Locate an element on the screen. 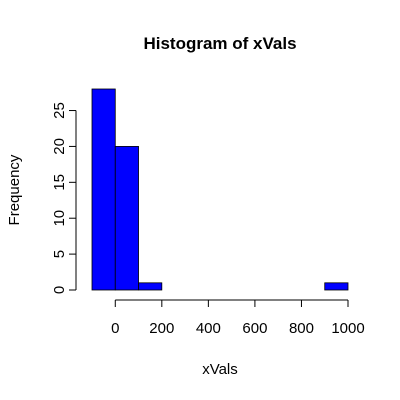 Image resolution: width=400 pixels, height=400 pixels. y-tick-label: 25 is located at coordinates (59, 110).